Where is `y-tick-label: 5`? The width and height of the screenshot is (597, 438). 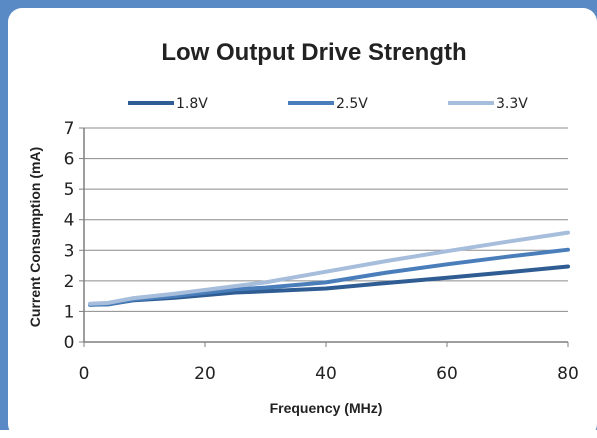
y-tick-label: 5 is located at coordinates (69, 190).